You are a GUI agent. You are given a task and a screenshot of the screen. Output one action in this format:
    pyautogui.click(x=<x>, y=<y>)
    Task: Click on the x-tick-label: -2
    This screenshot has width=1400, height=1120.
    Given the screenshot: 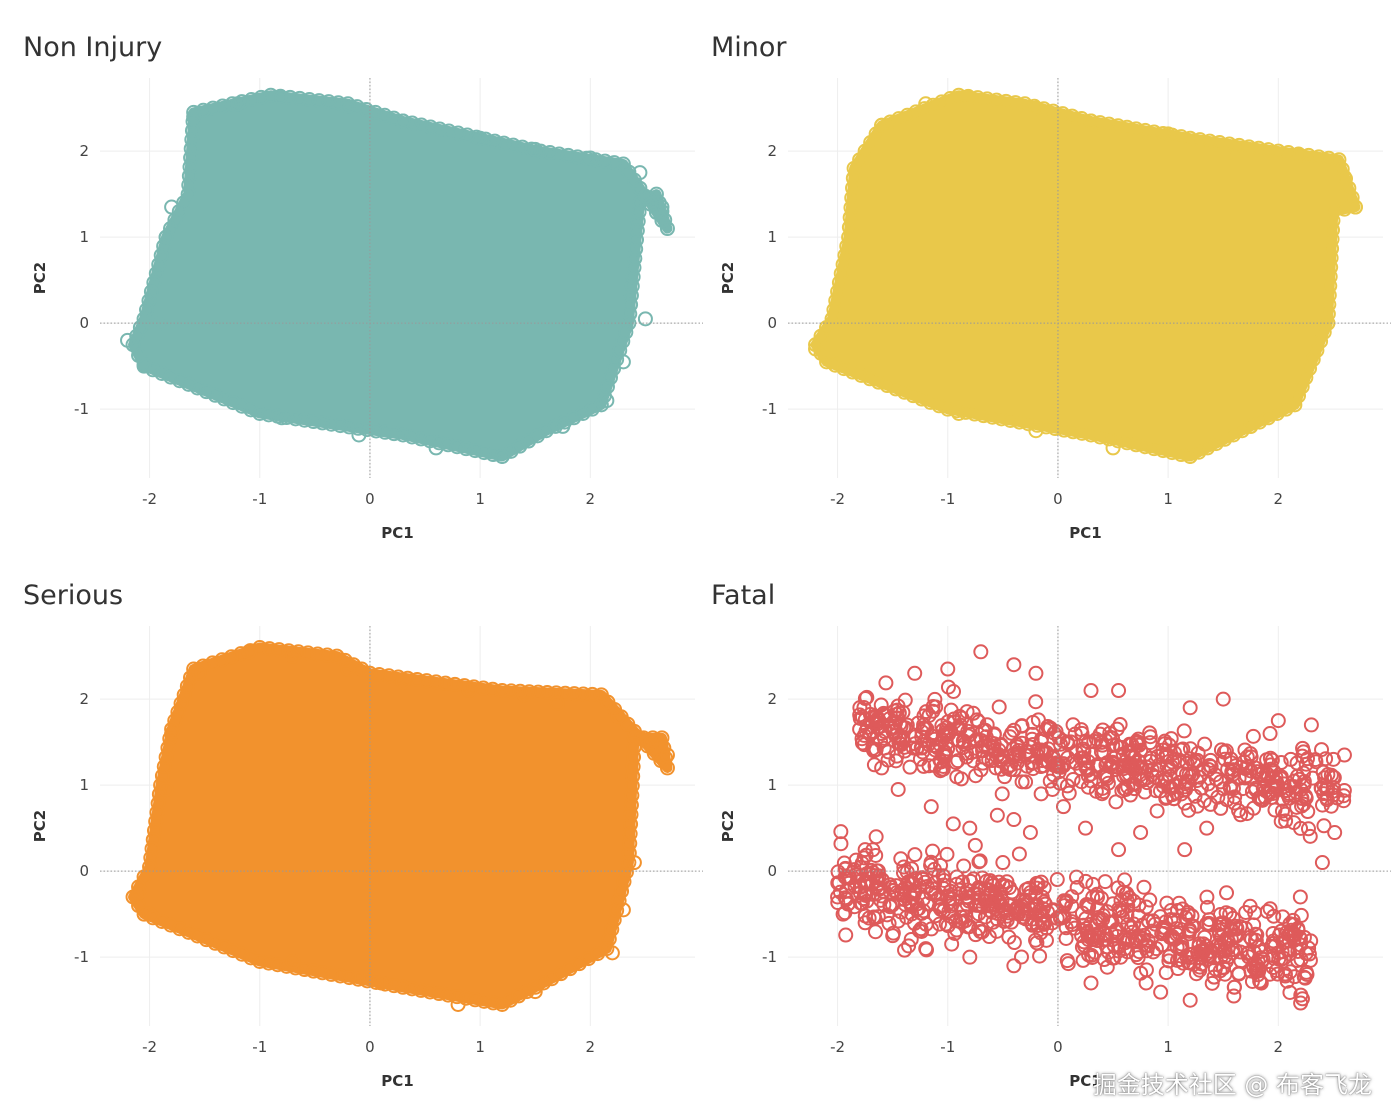 What is the action you would take?
    pyautogui.click(x=149, y=1047)
    